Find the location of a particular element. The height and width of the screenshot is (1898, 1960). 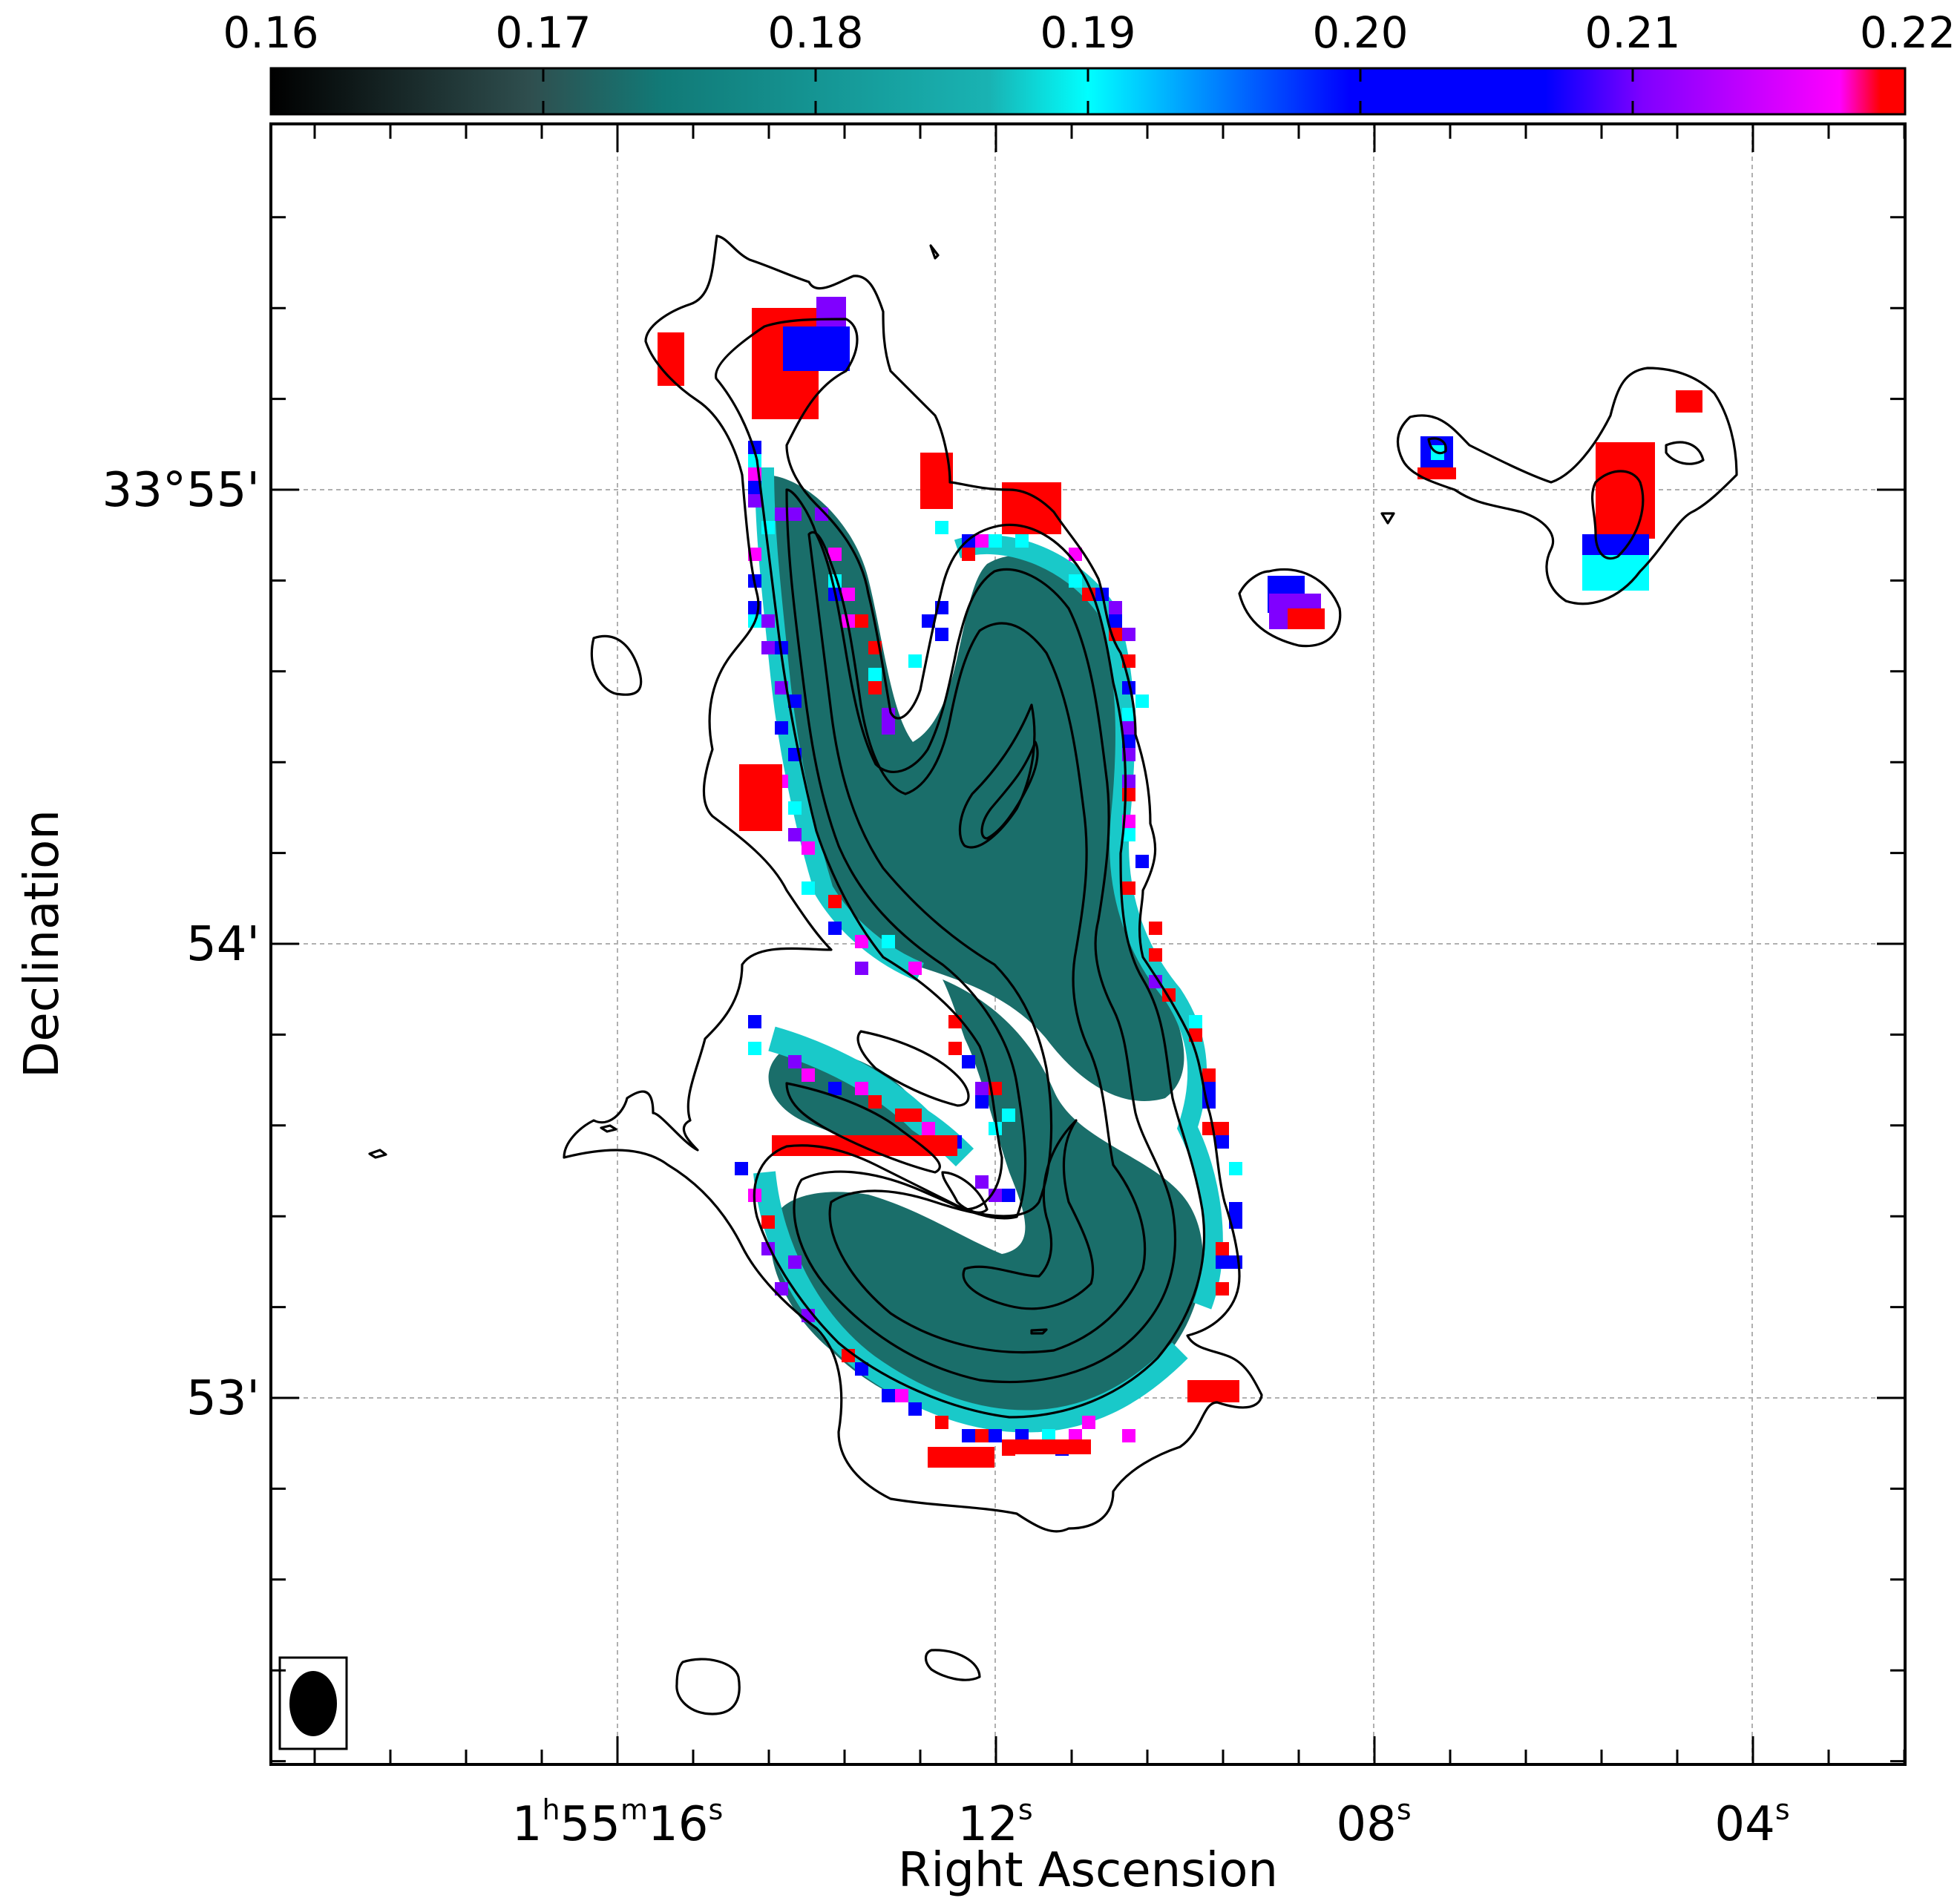

colorbar-frame is located at coordinates (1088, 91).